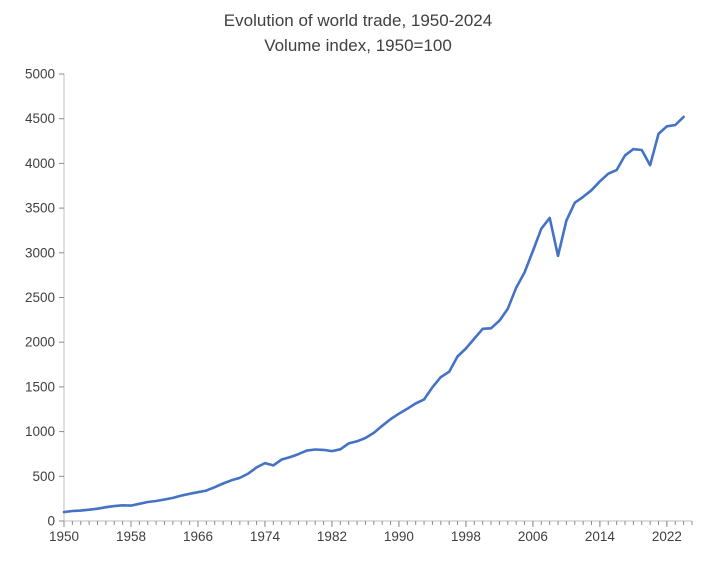  What do you see at coordinates (40, 118) in the screenshot?
I see `y-tick-label: 4500` at bounding box center [40, 118].